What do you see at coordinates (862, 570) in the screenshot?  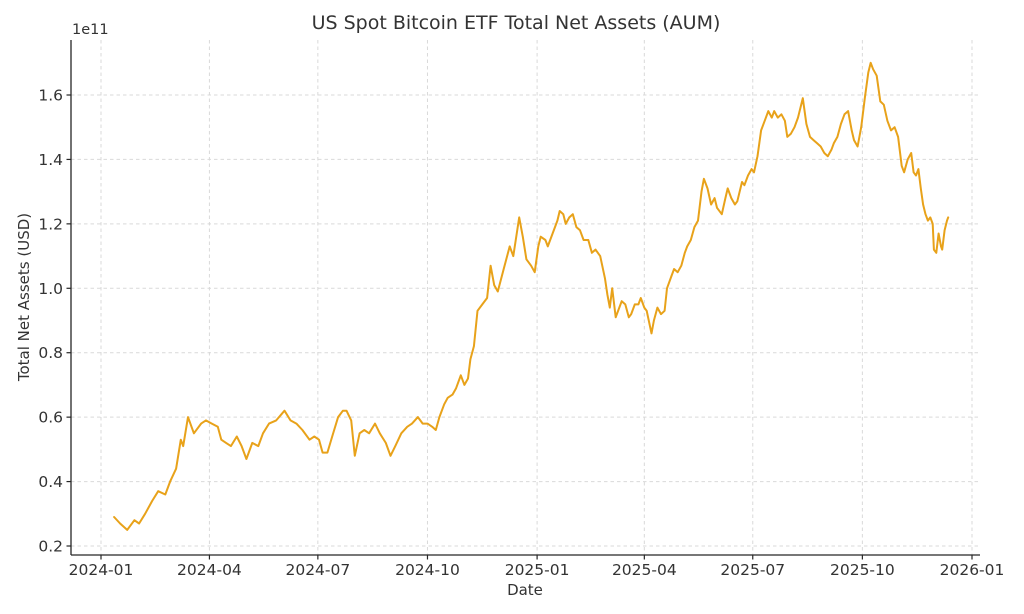 I see `x-tick-label: 2025-10` at bounding box center [862, 570].